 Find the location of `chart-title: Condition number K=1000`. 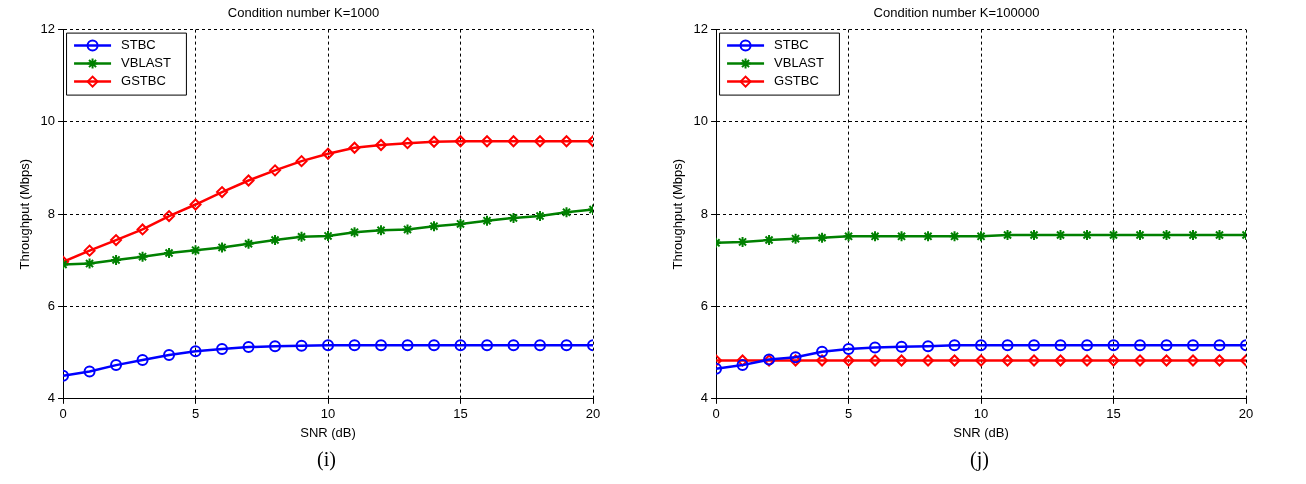

chart-title: Condition number K=1000 is located at coordinates (303, 13).